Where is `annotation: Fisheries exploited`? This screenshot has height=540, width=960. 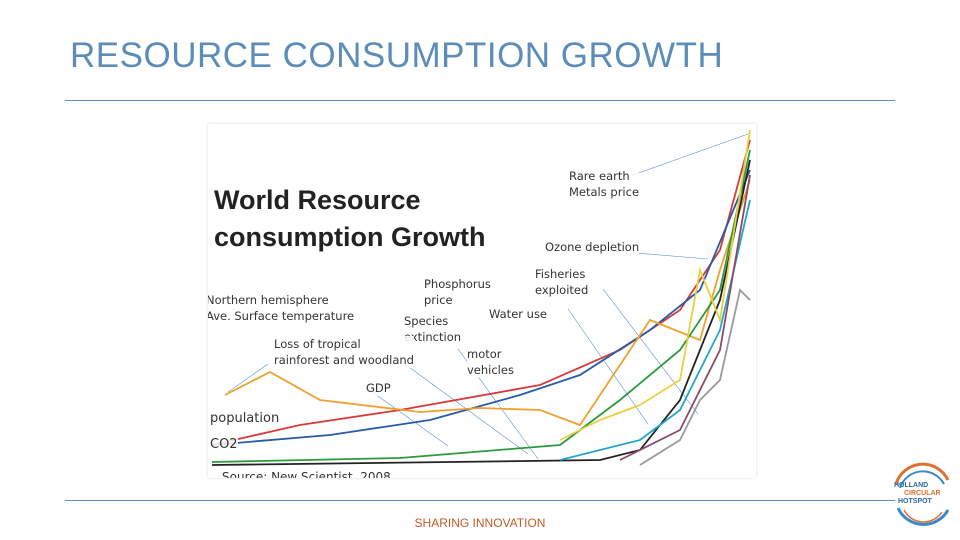 annotation: Fisheries exploited is located at coordinates (562, 282).